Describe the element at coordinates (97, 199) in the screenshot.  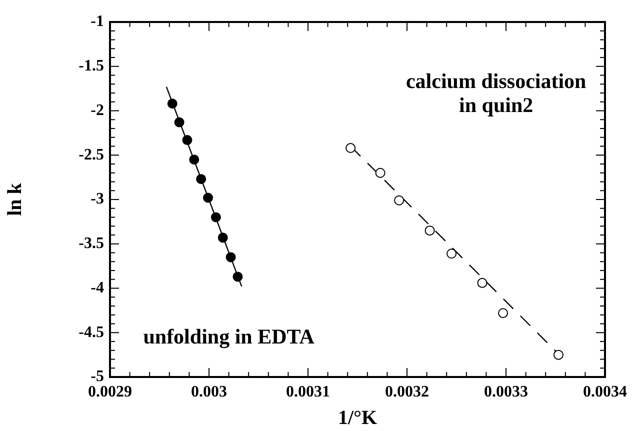
I see `y-tick-label: -3` at that location.